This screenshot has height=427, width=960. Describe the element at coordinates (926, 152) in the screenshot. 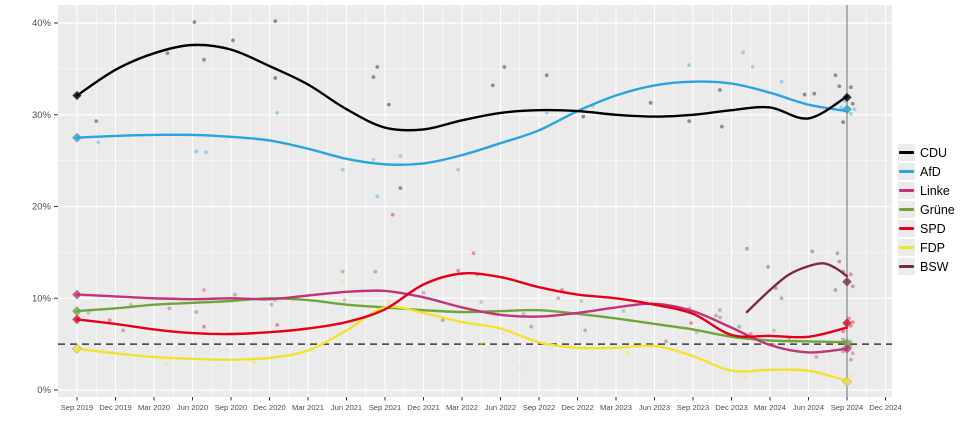

I see `legend-item-cdu: CDU` at that location.